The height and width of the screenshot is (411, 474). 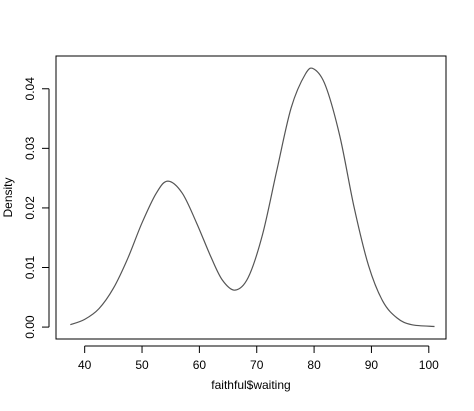 I want to click on y-tick-label: 0.03, so click(x=30, y=148).